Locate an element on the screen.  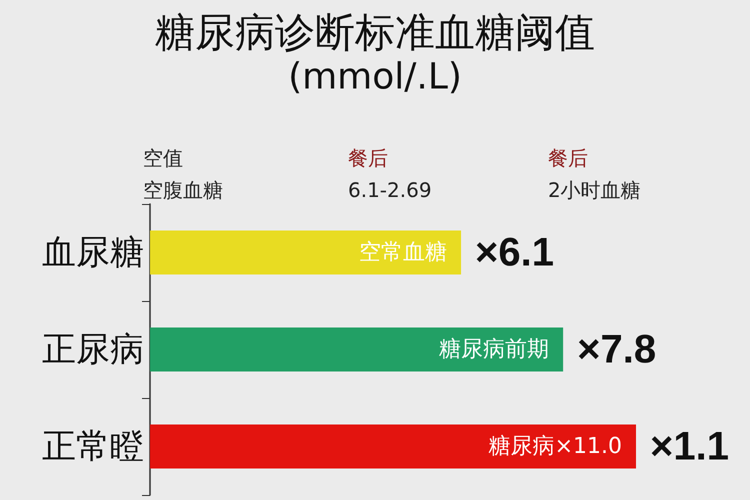
y-tick-label: 正尿病 is located at coordinates (93, 350).